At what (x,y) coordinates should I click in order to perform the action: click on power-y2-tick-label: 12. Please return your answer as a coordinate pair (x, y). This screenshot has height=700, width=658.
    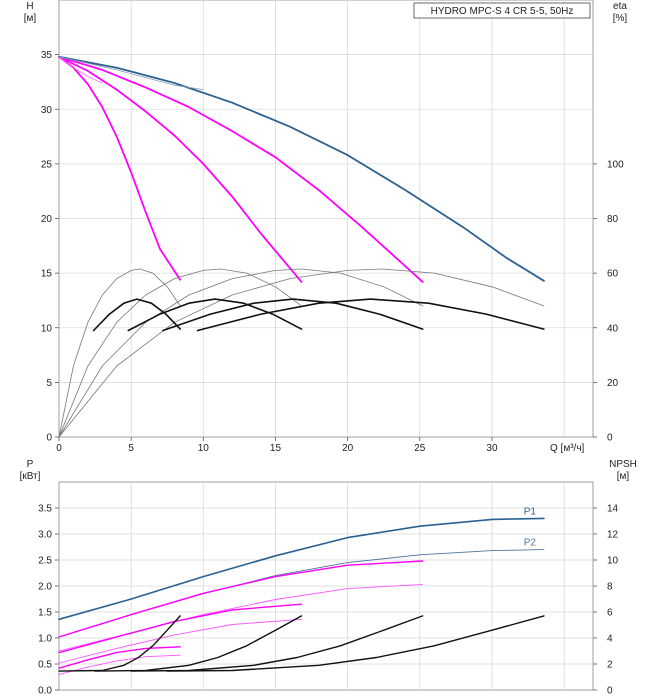
    Looking at the image, I should click on (613, 535).